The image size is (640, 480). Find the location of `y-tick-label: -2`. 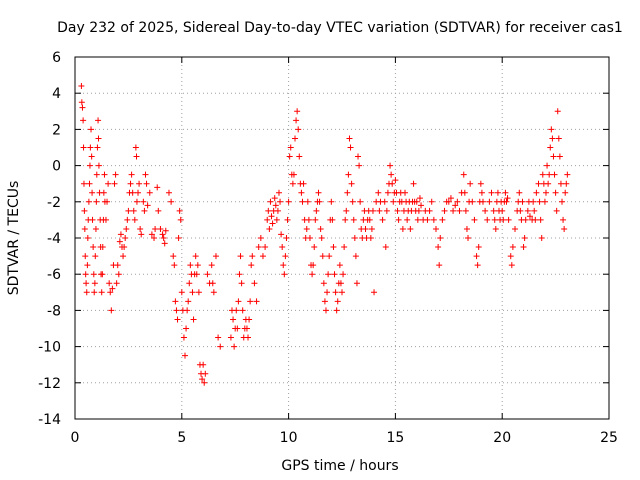

y-tick-label: -2 is located at coordinates (54, 203).